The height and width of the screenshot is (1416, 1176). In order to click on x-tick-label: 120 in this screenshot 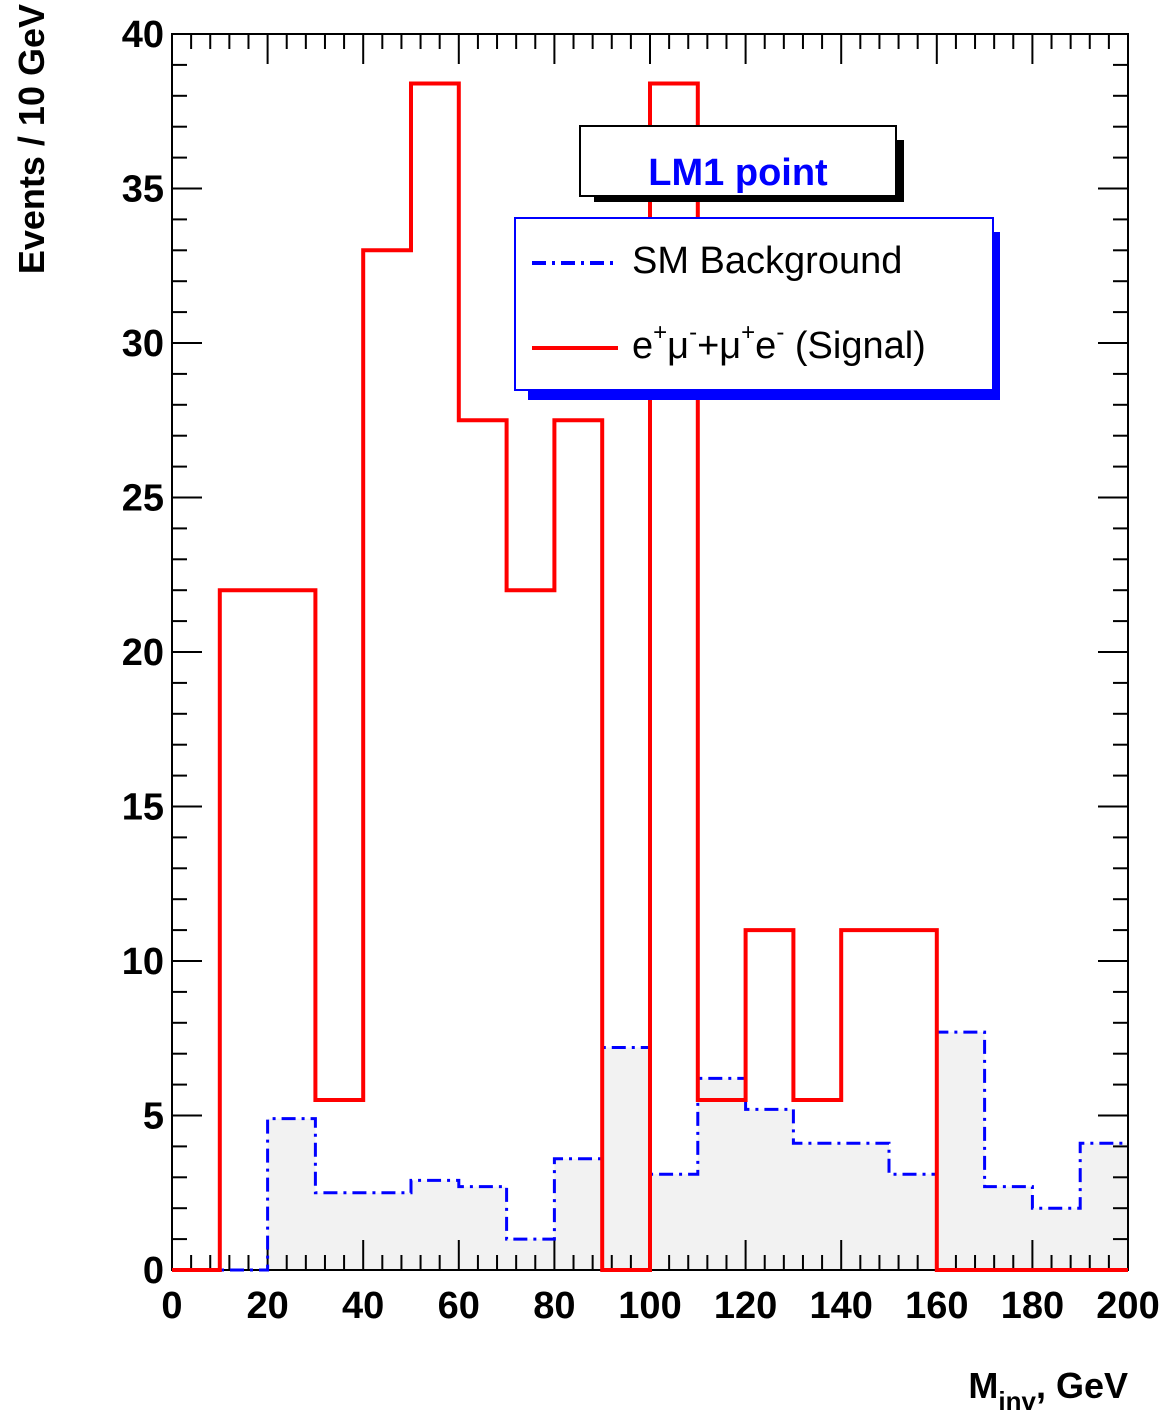, I will do `click(745, 1306)`.